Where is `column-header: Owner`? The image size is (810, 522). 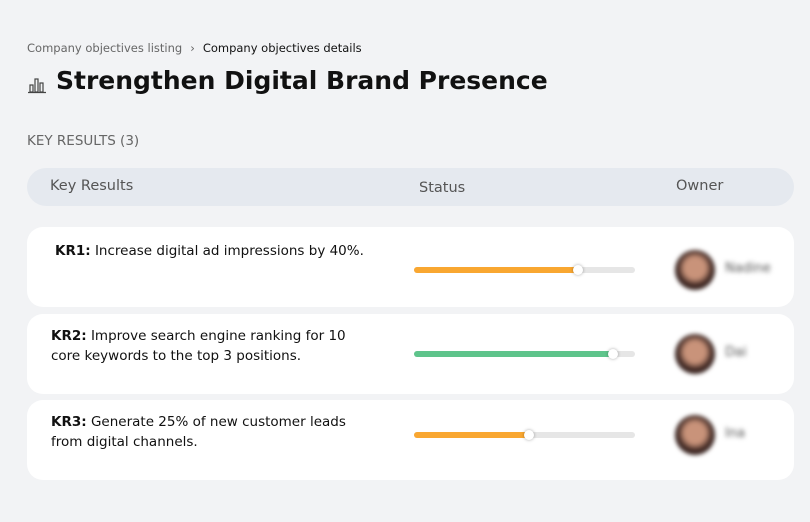
column-header: Owner is located at coordinates (700, 186).